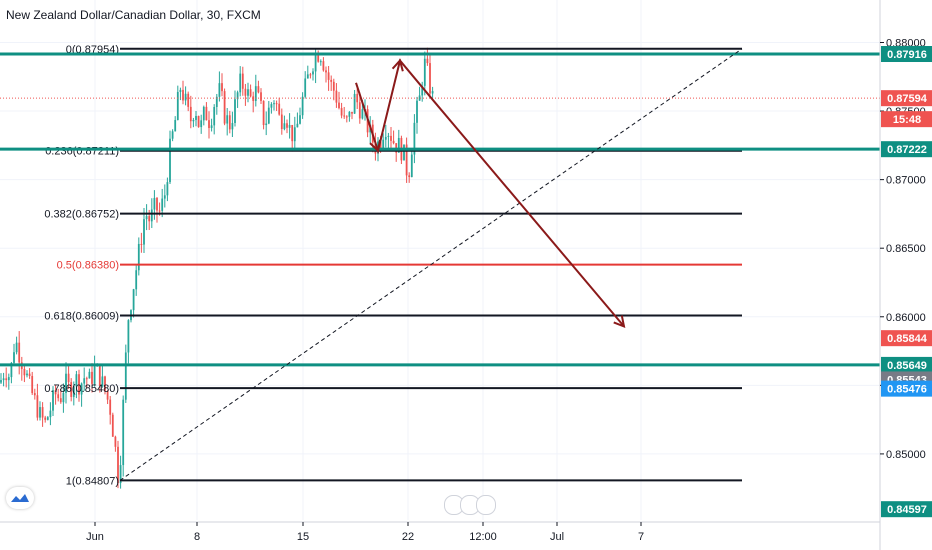 This screenshot has height=550, width=932. I want to click on arrowhead-down-icon, so click(375, 146).